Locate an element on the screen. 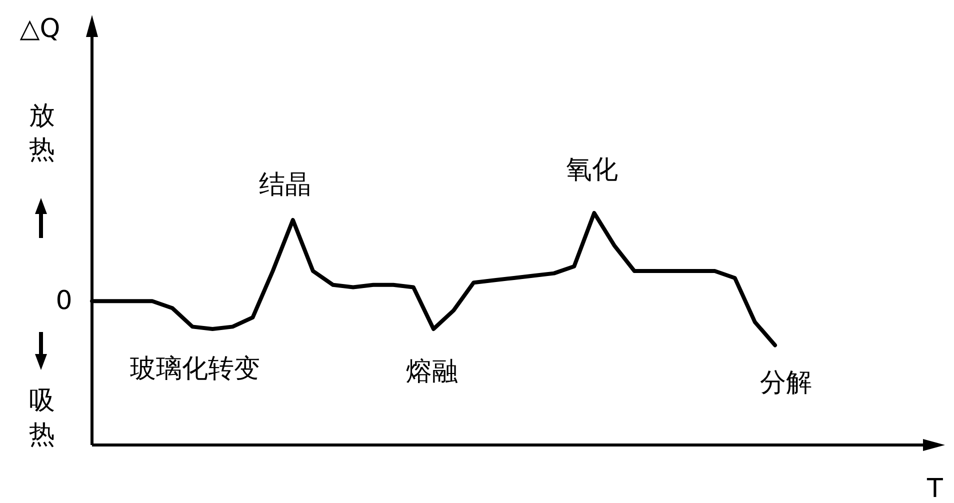  annotation: 结晶 is located at coordinates (285, 185).